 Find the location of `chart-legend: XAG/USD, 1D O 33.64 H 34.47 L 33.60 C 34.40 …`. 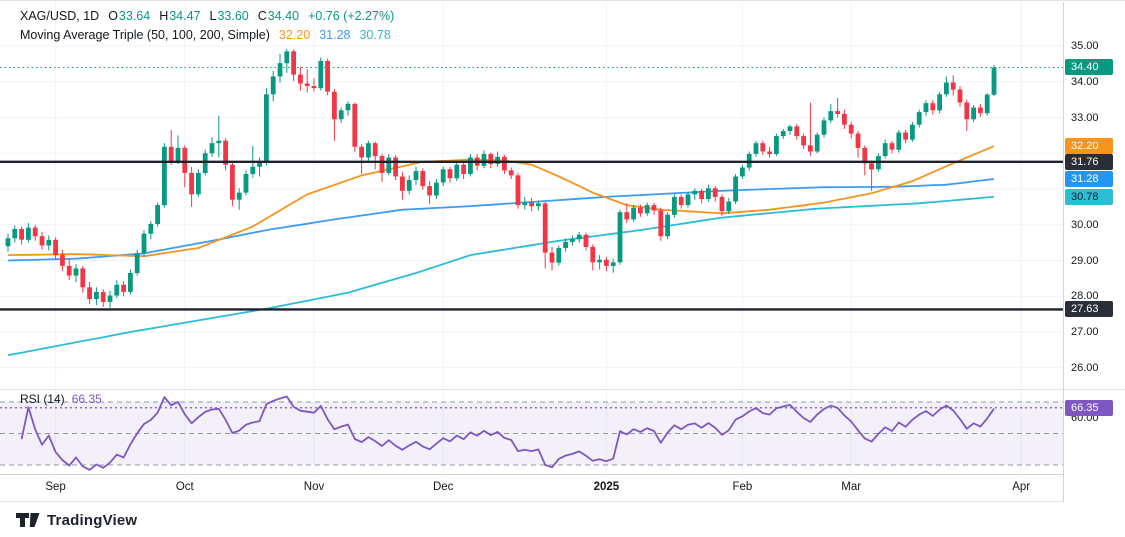

chart-legend: XAG/USD, 1D O 33.64 H 34.47 L 33.60 C 34.40 … is located at coordinates (207, 25).